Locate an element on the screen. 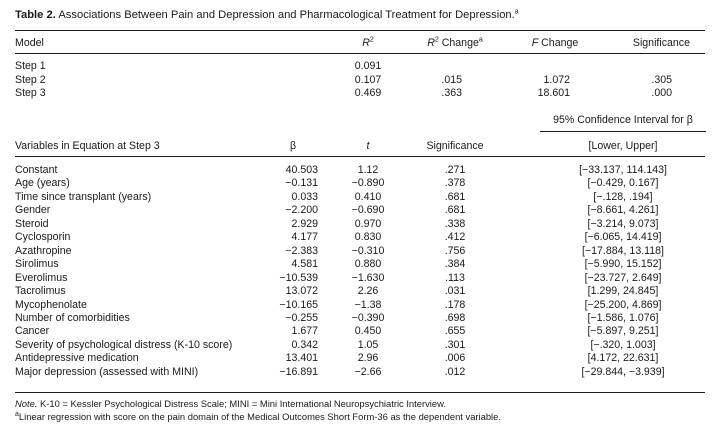 The image size is (720, 433). variable-beta: 4.581 is located at coordinates (304, 264).